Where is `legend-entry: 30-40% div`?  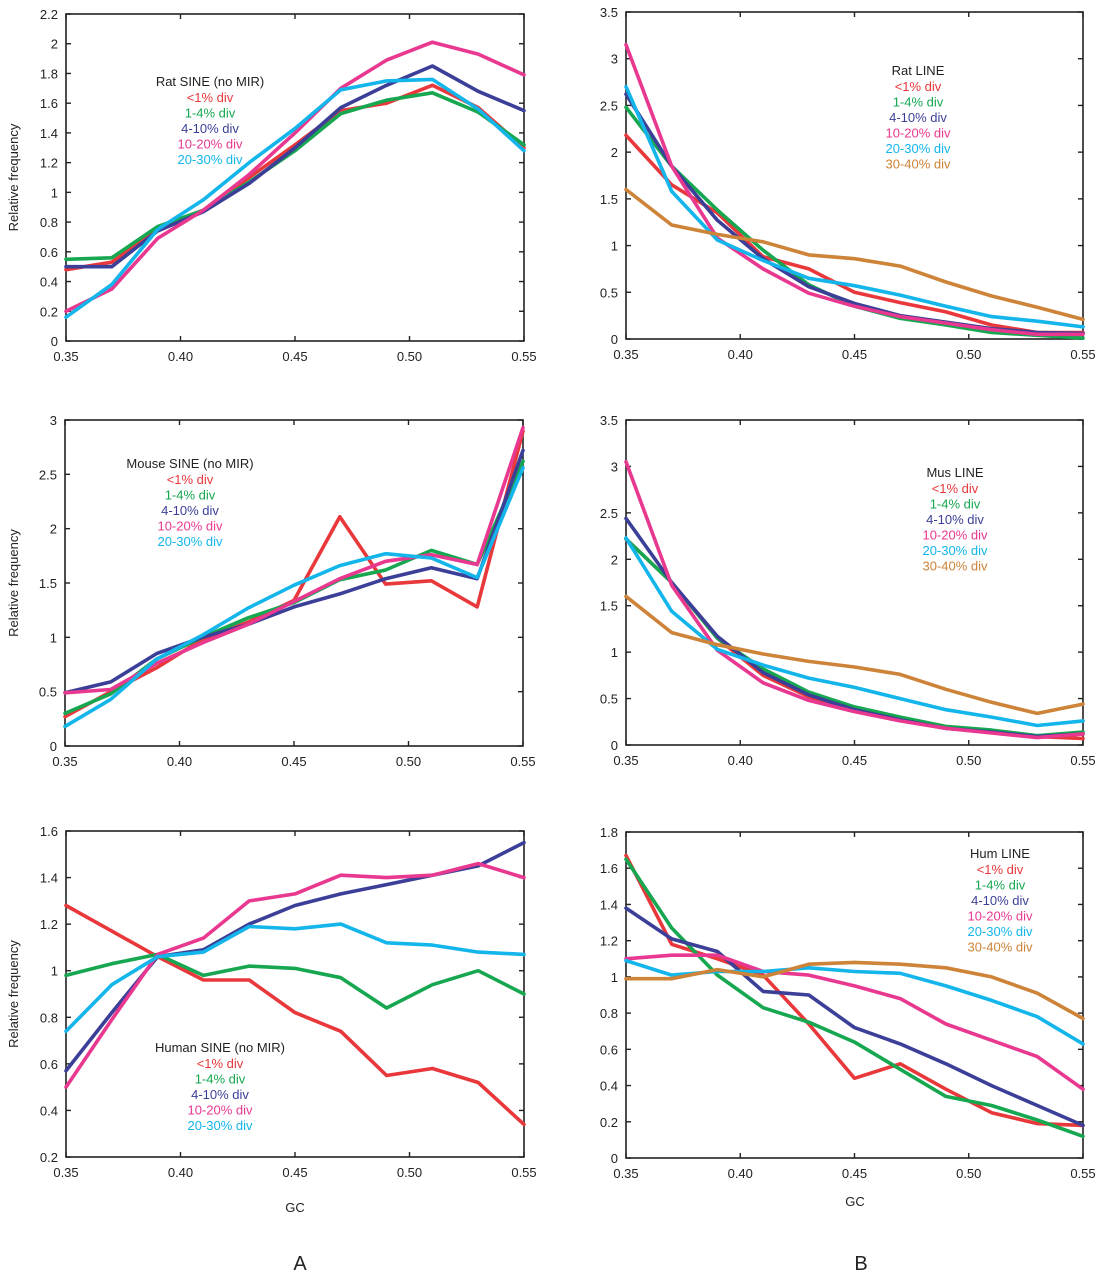
legend-entry: 30-40% div is located at coordinates (955, 566).